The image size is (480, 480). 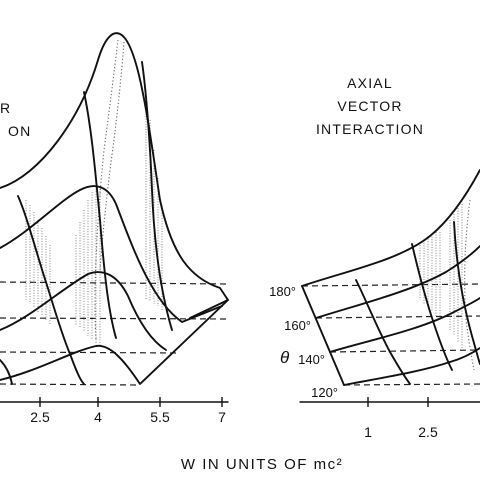 What do you see at coordinates (370, 83) in the screenshot?
I see `right-panel-label-line-1: AXIAL` at bounding box center [370, 83].